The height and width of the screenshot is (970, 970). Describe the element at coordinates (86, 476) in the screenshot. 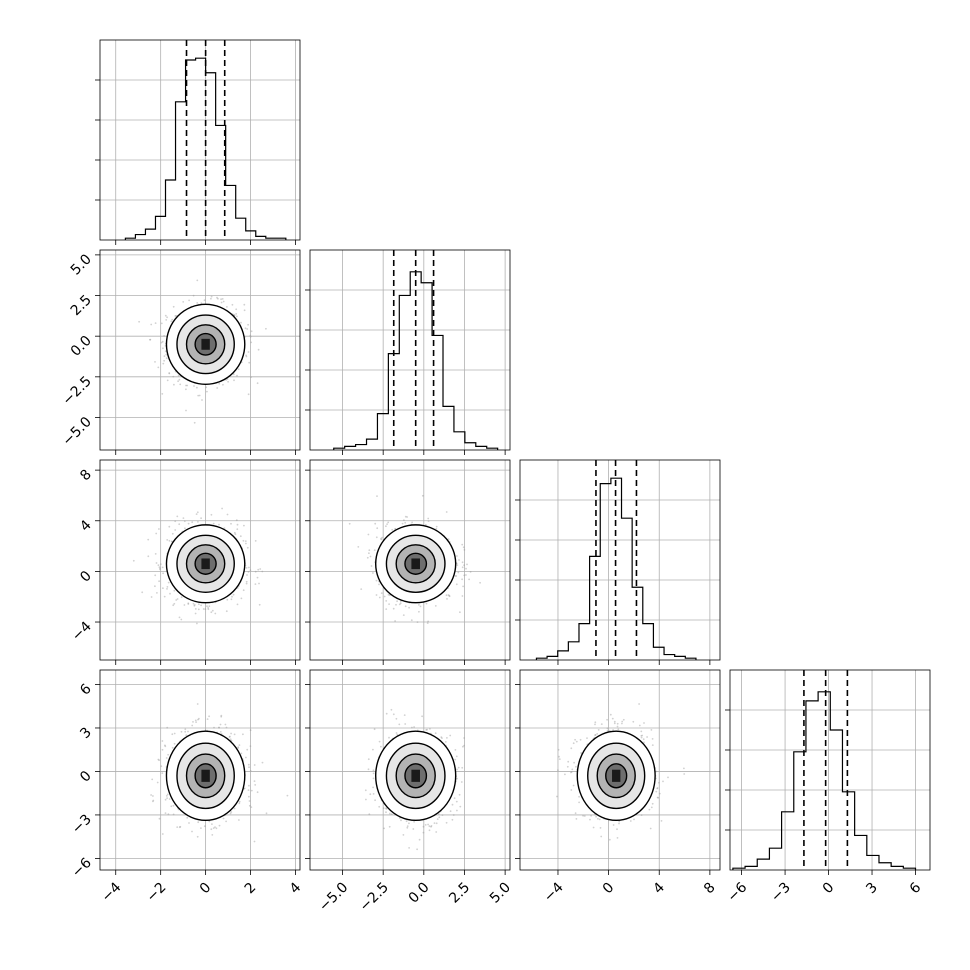

I see `y-tick-label: 8` at that location.